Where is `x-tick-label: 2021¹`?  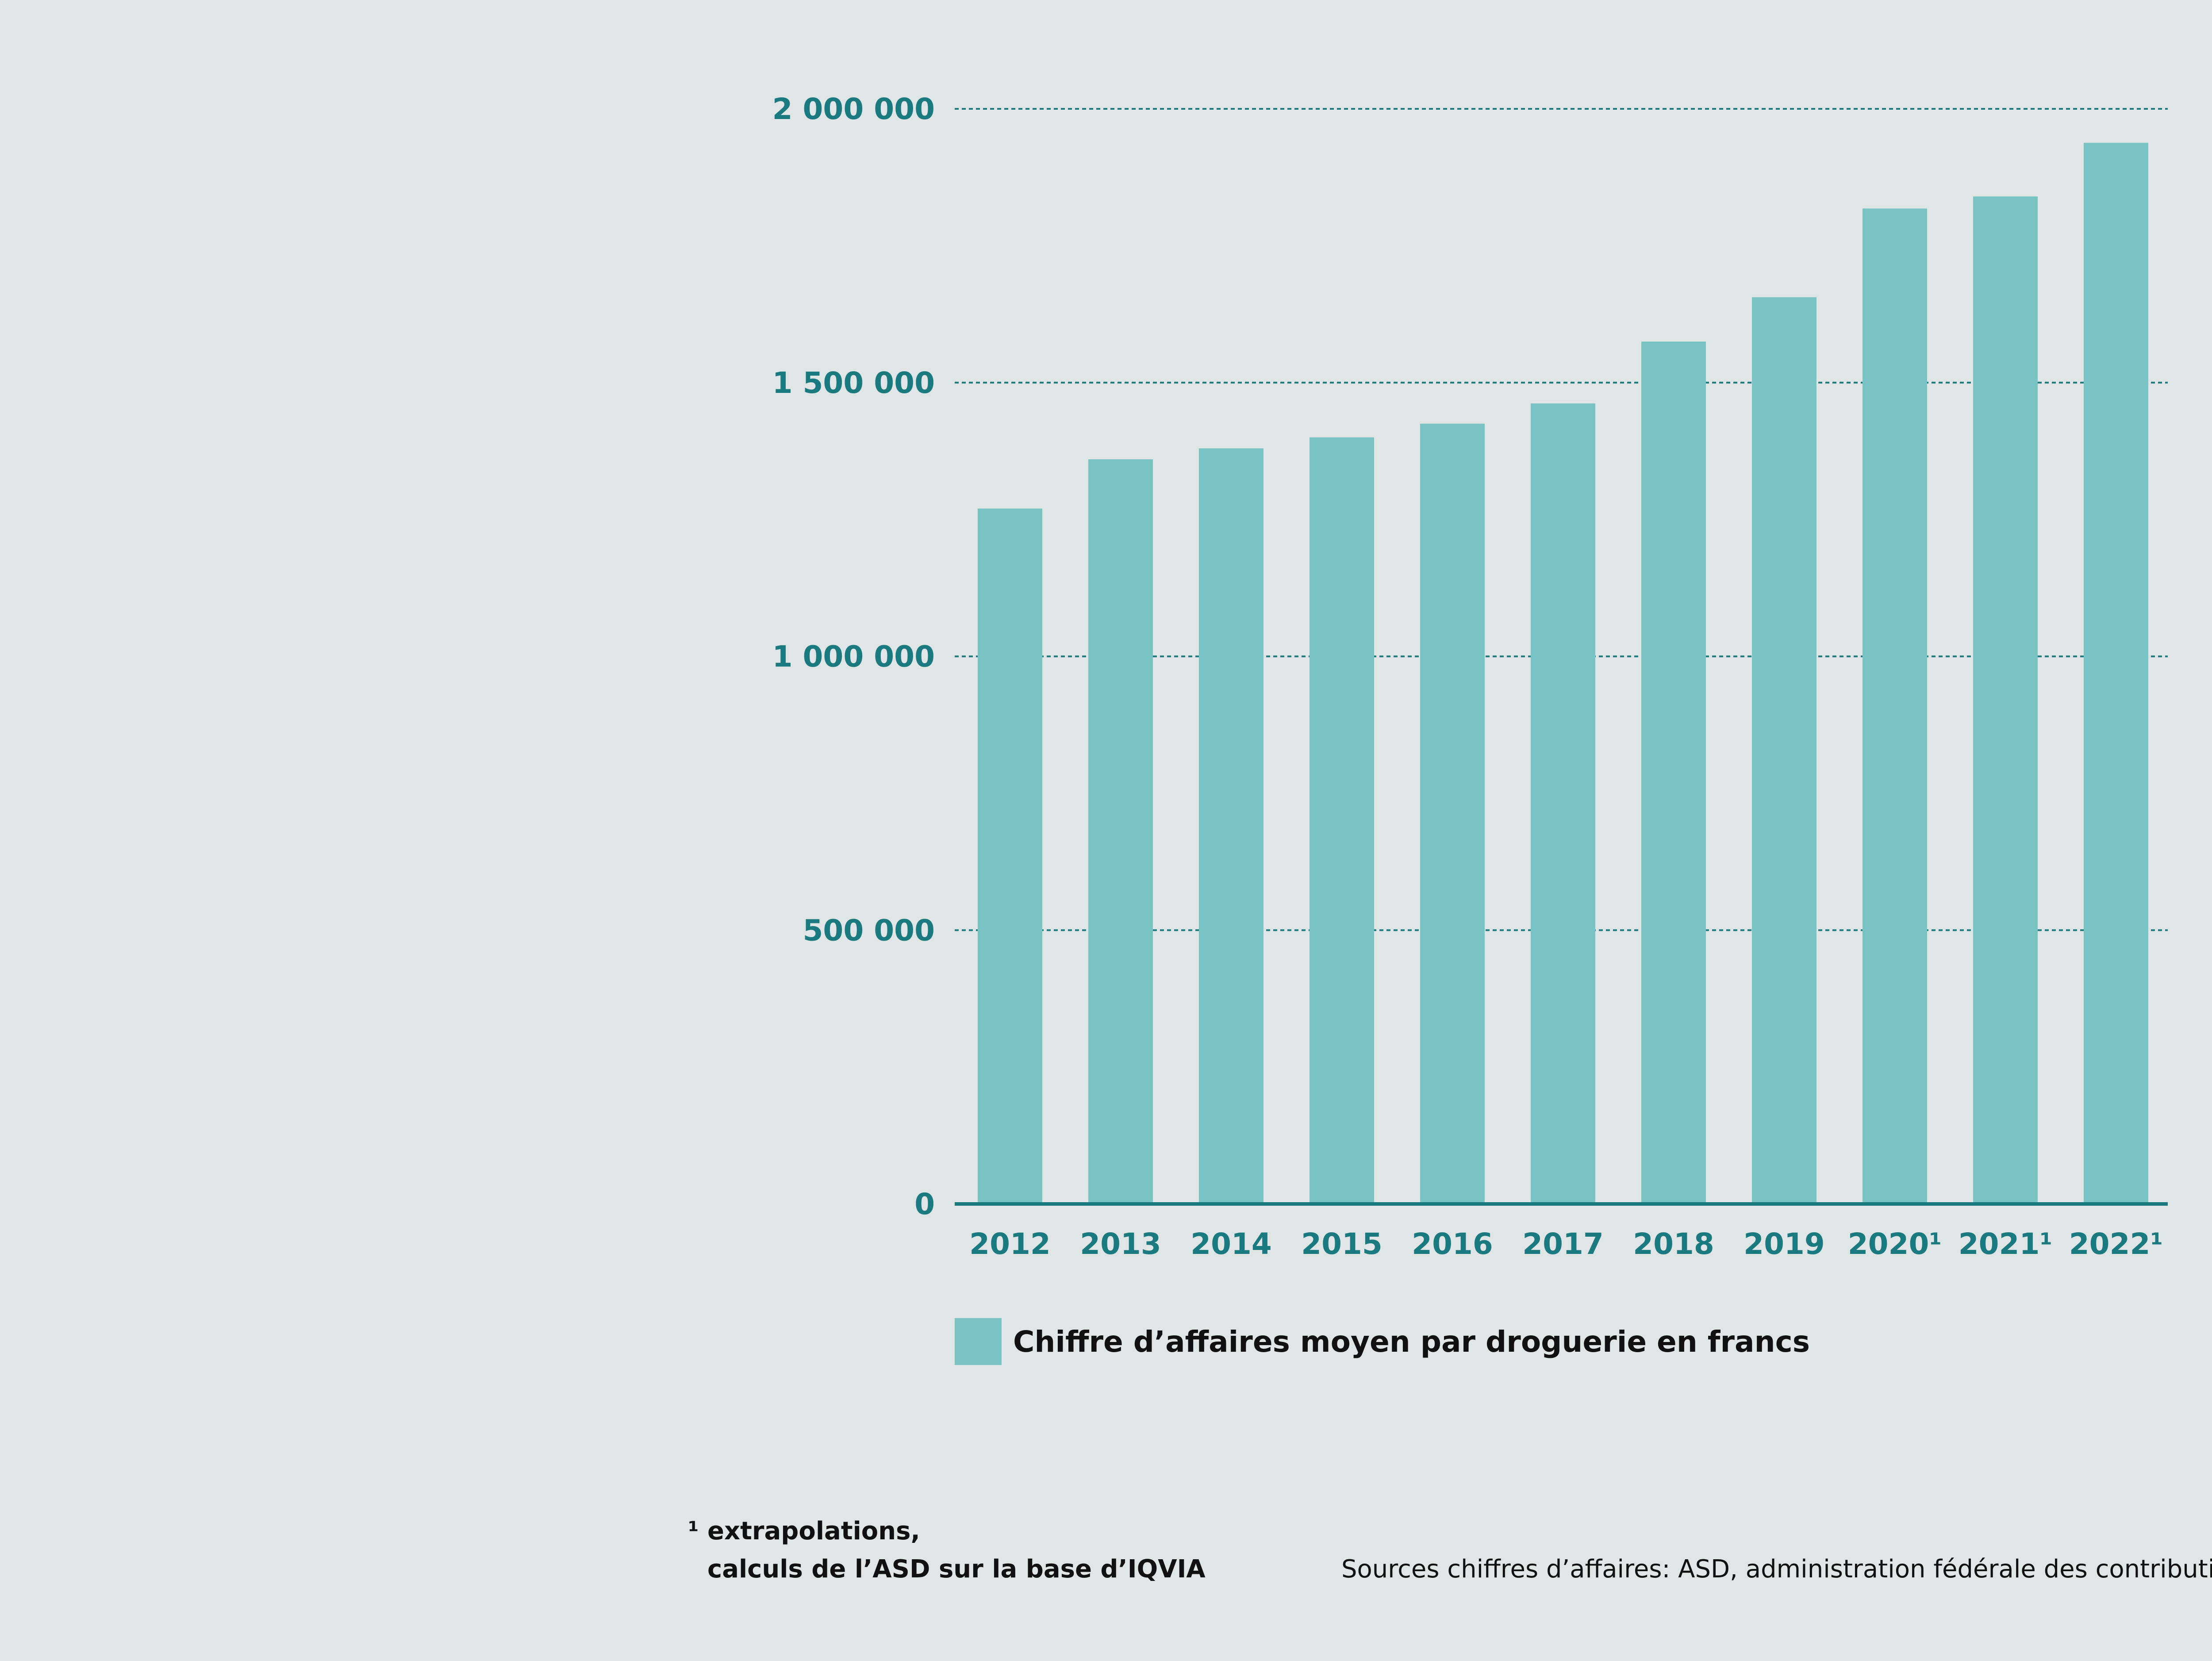 x-tick-label: 2021¹ is located at coordinates (2006, 1244).